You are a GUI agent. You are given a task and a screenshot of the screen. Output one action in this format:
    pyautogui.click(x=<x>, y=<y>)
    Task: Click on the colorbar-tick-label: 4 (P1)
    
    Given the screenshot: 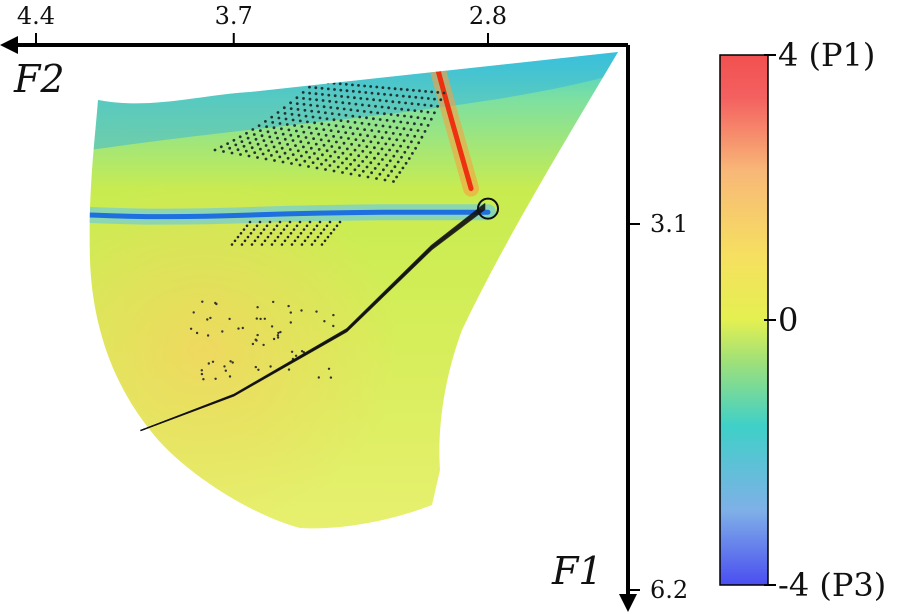 What is the action you would take?
    pyautogui.click(x=826, y=55)
    